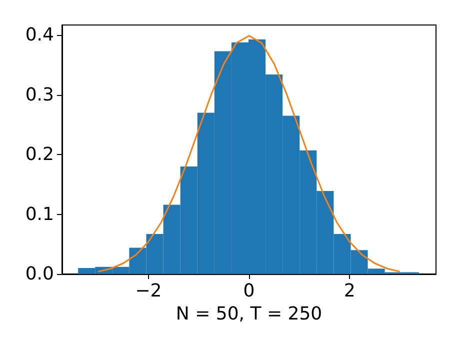  Describe the element at coordinates (249, 291) in the screenshot. I see `x-tick-label: 0` at that location.